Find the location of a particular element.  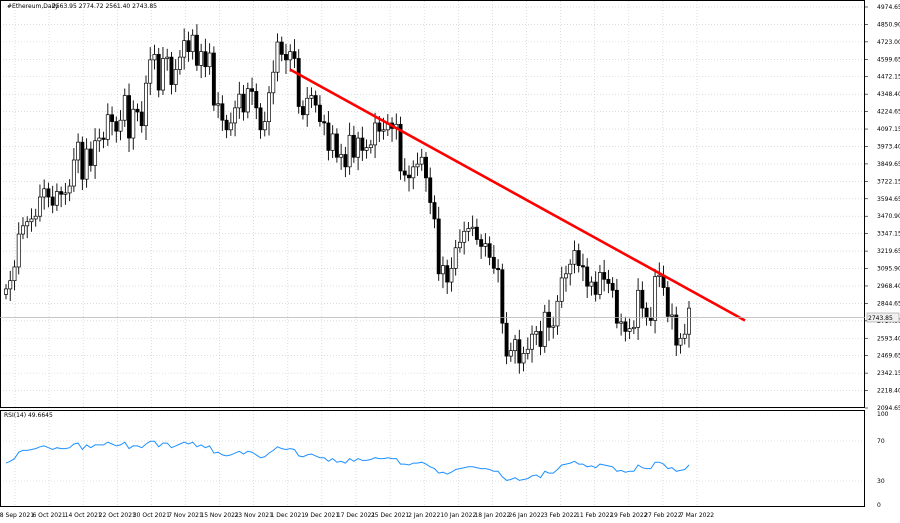

rsi-axis: 100 70 30 0 is located at coordinates (883, 460).